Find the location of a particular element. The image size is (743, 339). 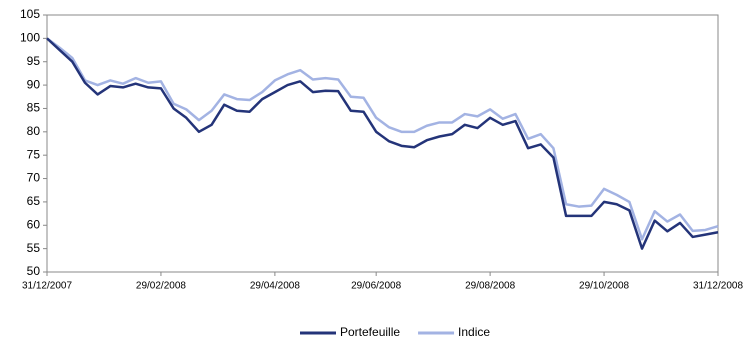

x-tick-label: 29/04/2008 is located at coordinates (275, 286).